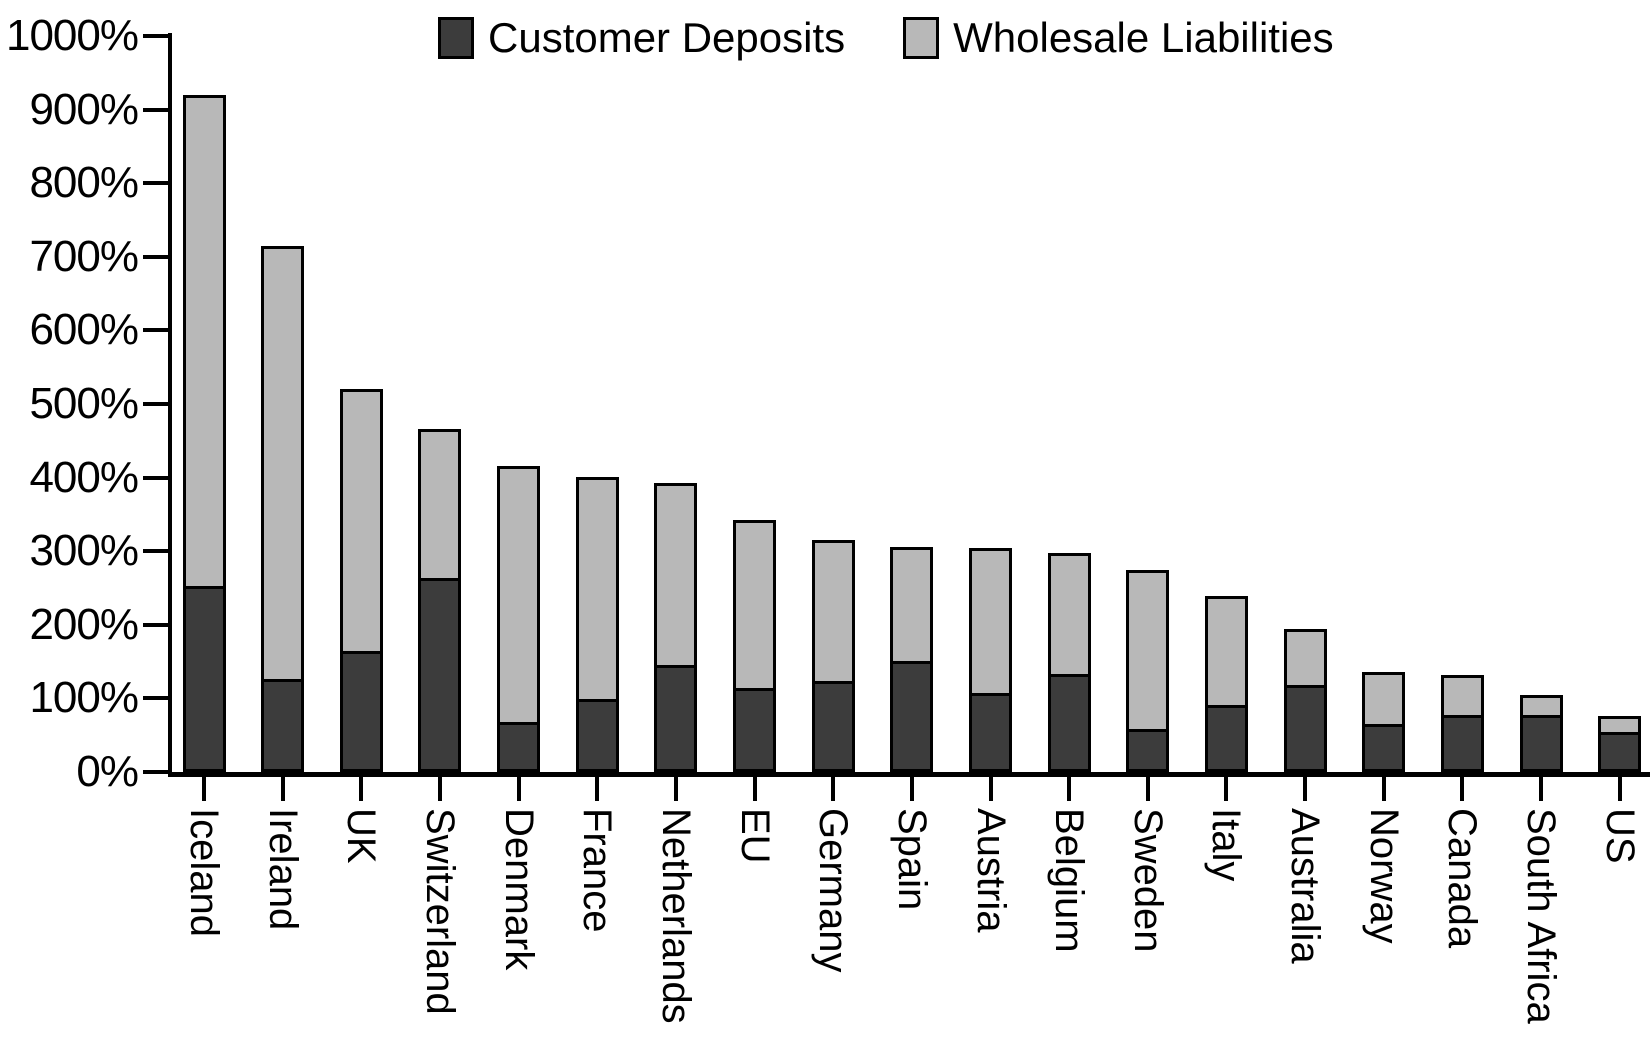 This screenshot has width=1650, height=1052. Describe the element at coordinates (833, 656) in the screenshot. I see `bar-germany` at that location.